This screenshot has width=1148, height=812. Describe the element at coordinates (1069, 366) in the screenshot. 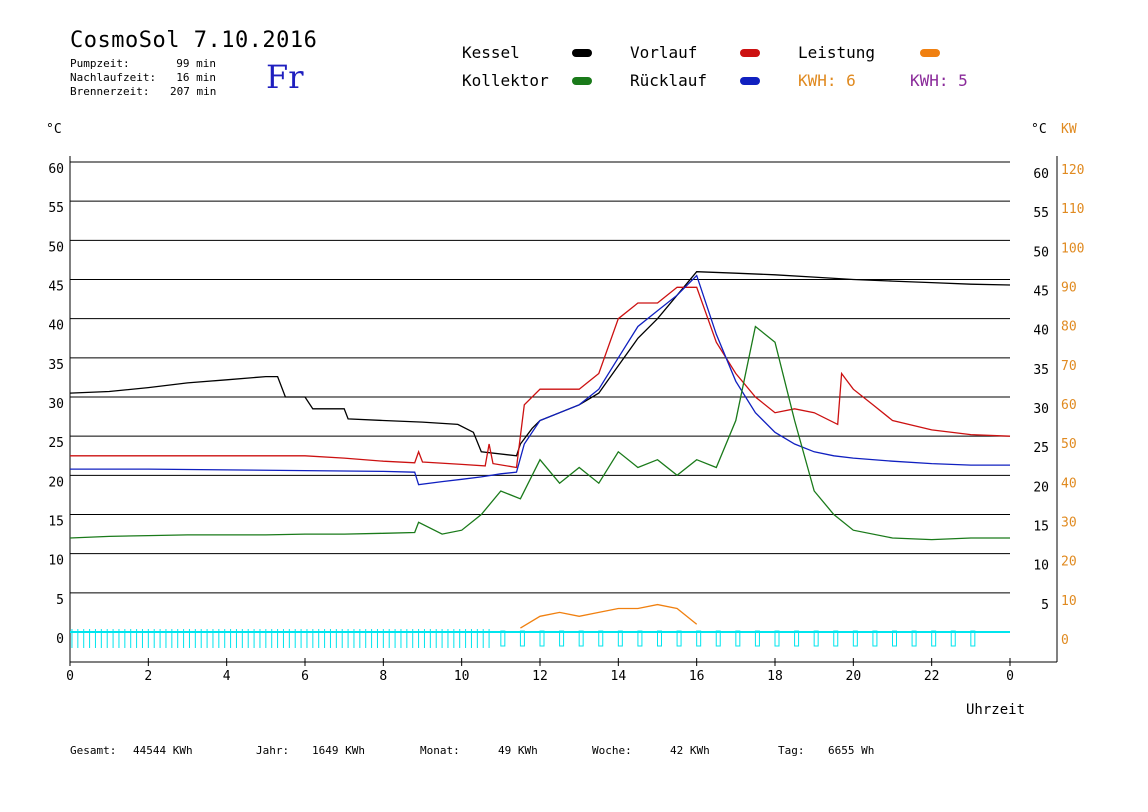

I see `y2-tick-label: 70` at that location.